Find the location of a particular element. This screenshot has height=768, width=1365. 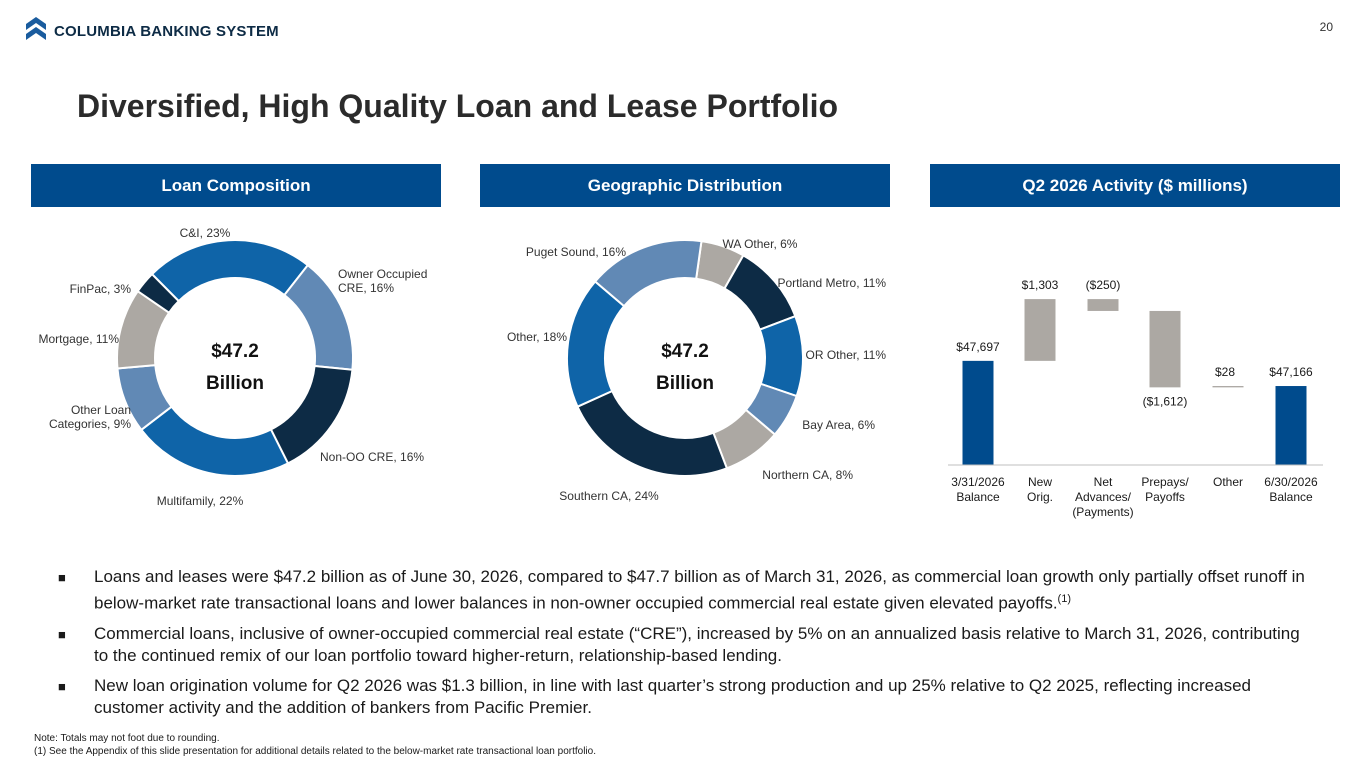

category-label: Prepays/Payoffs is located at coordinates (1165, 489).